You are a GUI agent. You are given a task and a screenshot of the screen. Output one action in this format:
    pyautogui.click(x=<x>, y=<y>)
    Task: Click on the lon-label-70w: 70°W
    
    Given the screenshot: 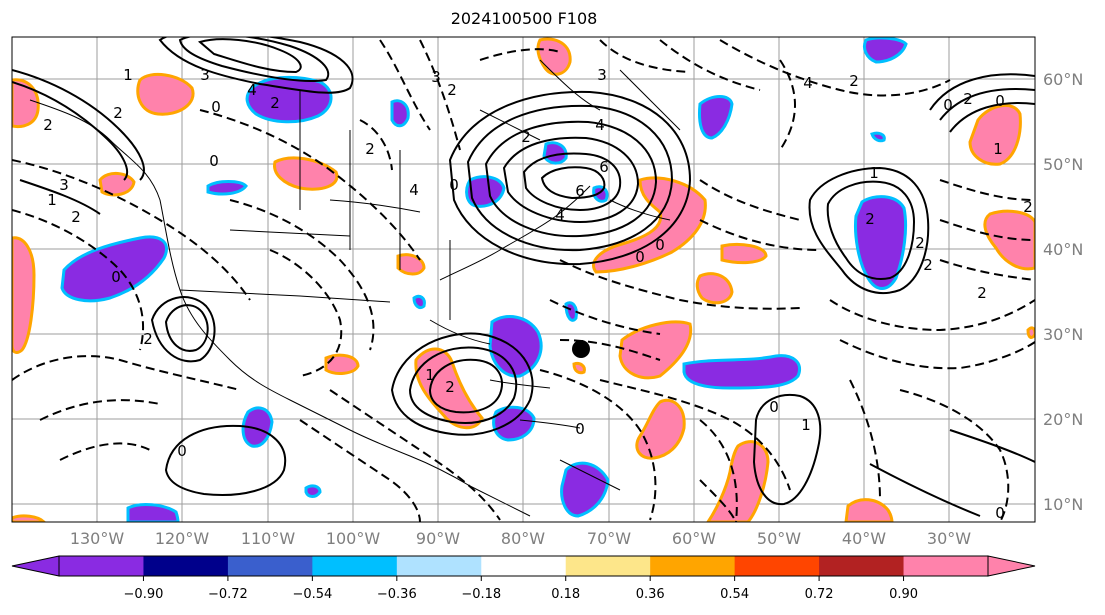 What is the action you would take?
    pyautogui.click(x=609, y=538)
    